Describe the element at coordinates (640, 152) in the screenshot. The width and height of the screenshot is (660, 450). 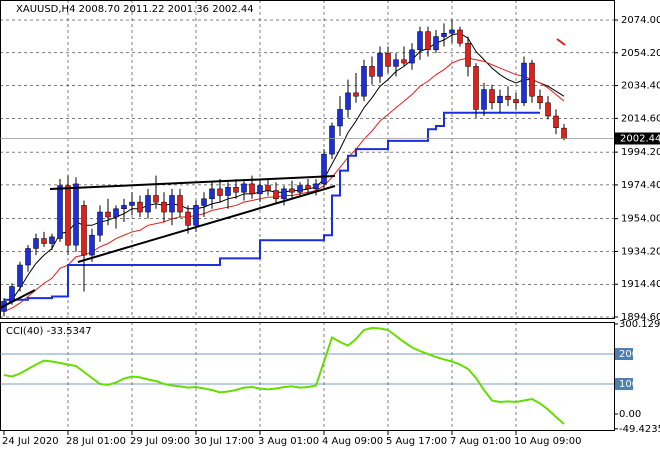
I see `y-tick-label: 1994.20` at that location.